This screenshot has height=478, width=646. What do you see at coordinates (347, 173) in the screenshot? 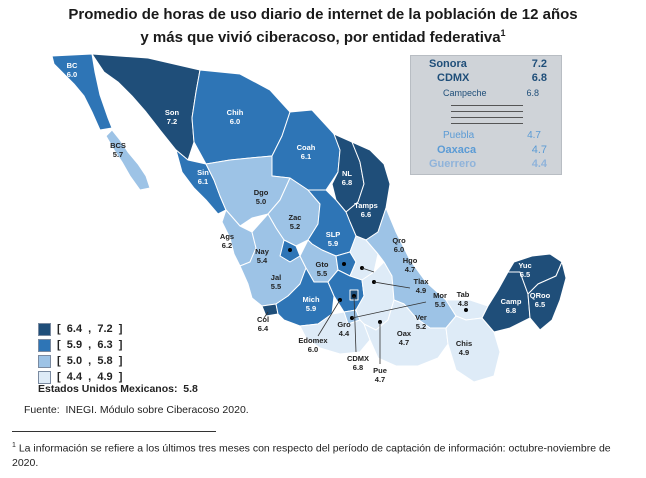
I see `state-label-nl: NL` at bounding box center [347, 173].